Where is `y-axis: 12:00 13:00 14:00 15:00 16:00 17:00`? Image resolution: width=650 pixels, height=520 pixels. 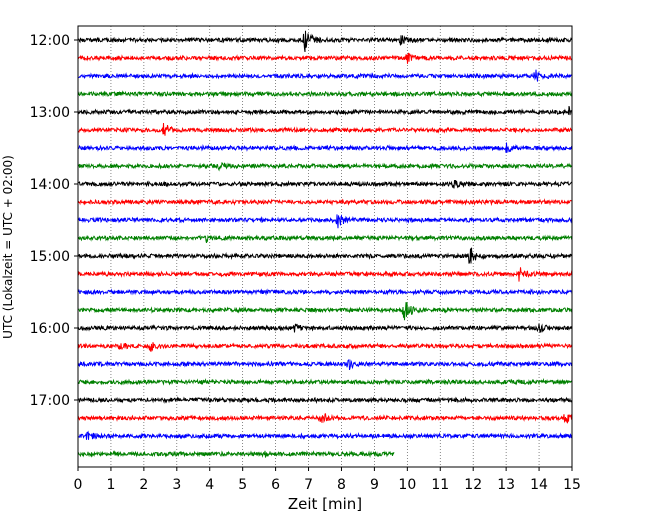
y-axis: 12:00 13:00 14:00 15:00 16:00 17:00 is located at coordinates (54, 221).